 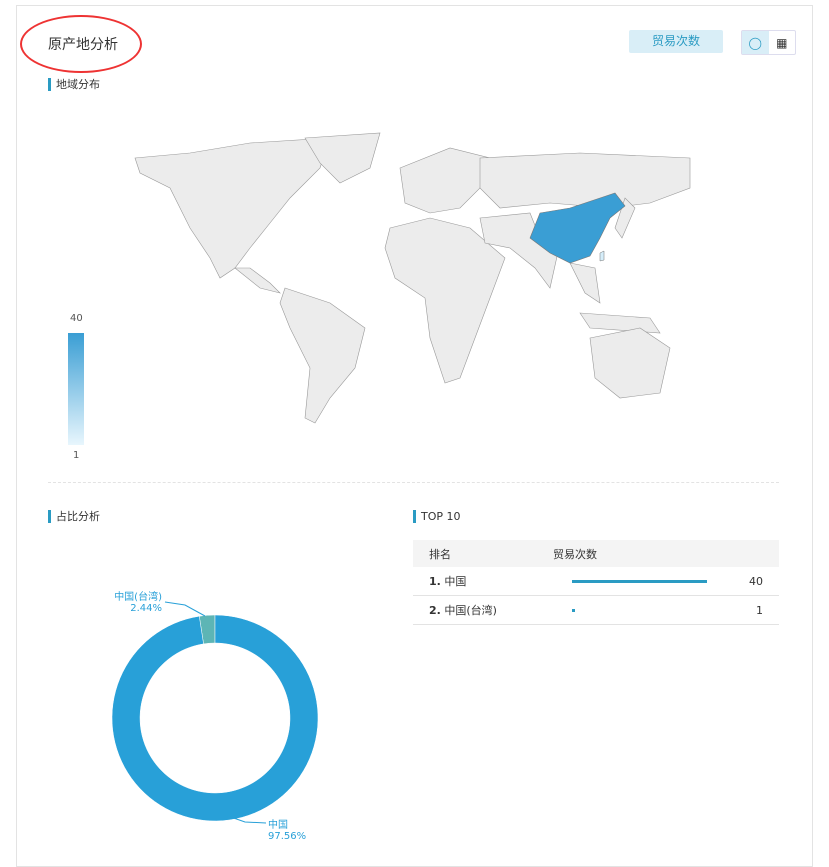 What do you see at coordinates (630, 363) in the screenshot?
I see `australia` at bounding box center [630, 363].